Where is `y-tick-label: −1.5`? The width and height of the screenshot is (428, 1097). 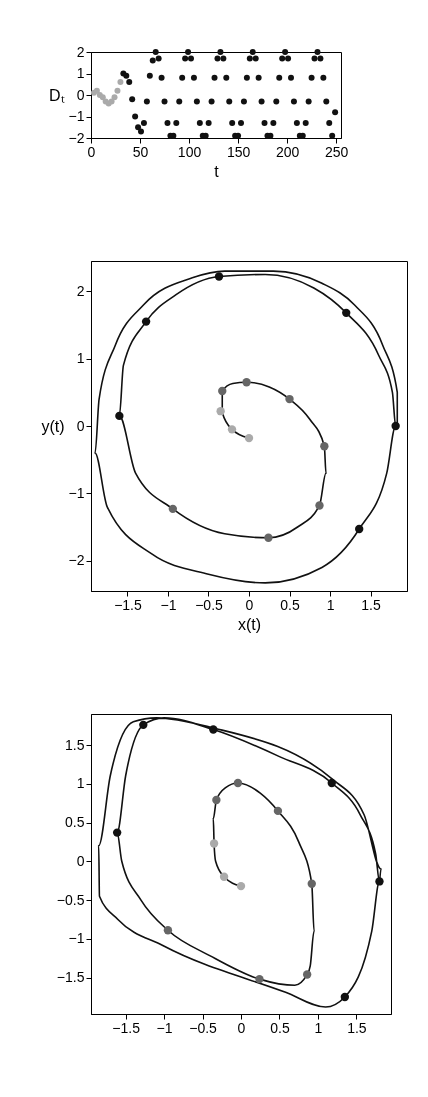 y-tick-label: −1.5 is located at coordinates (70, 977).